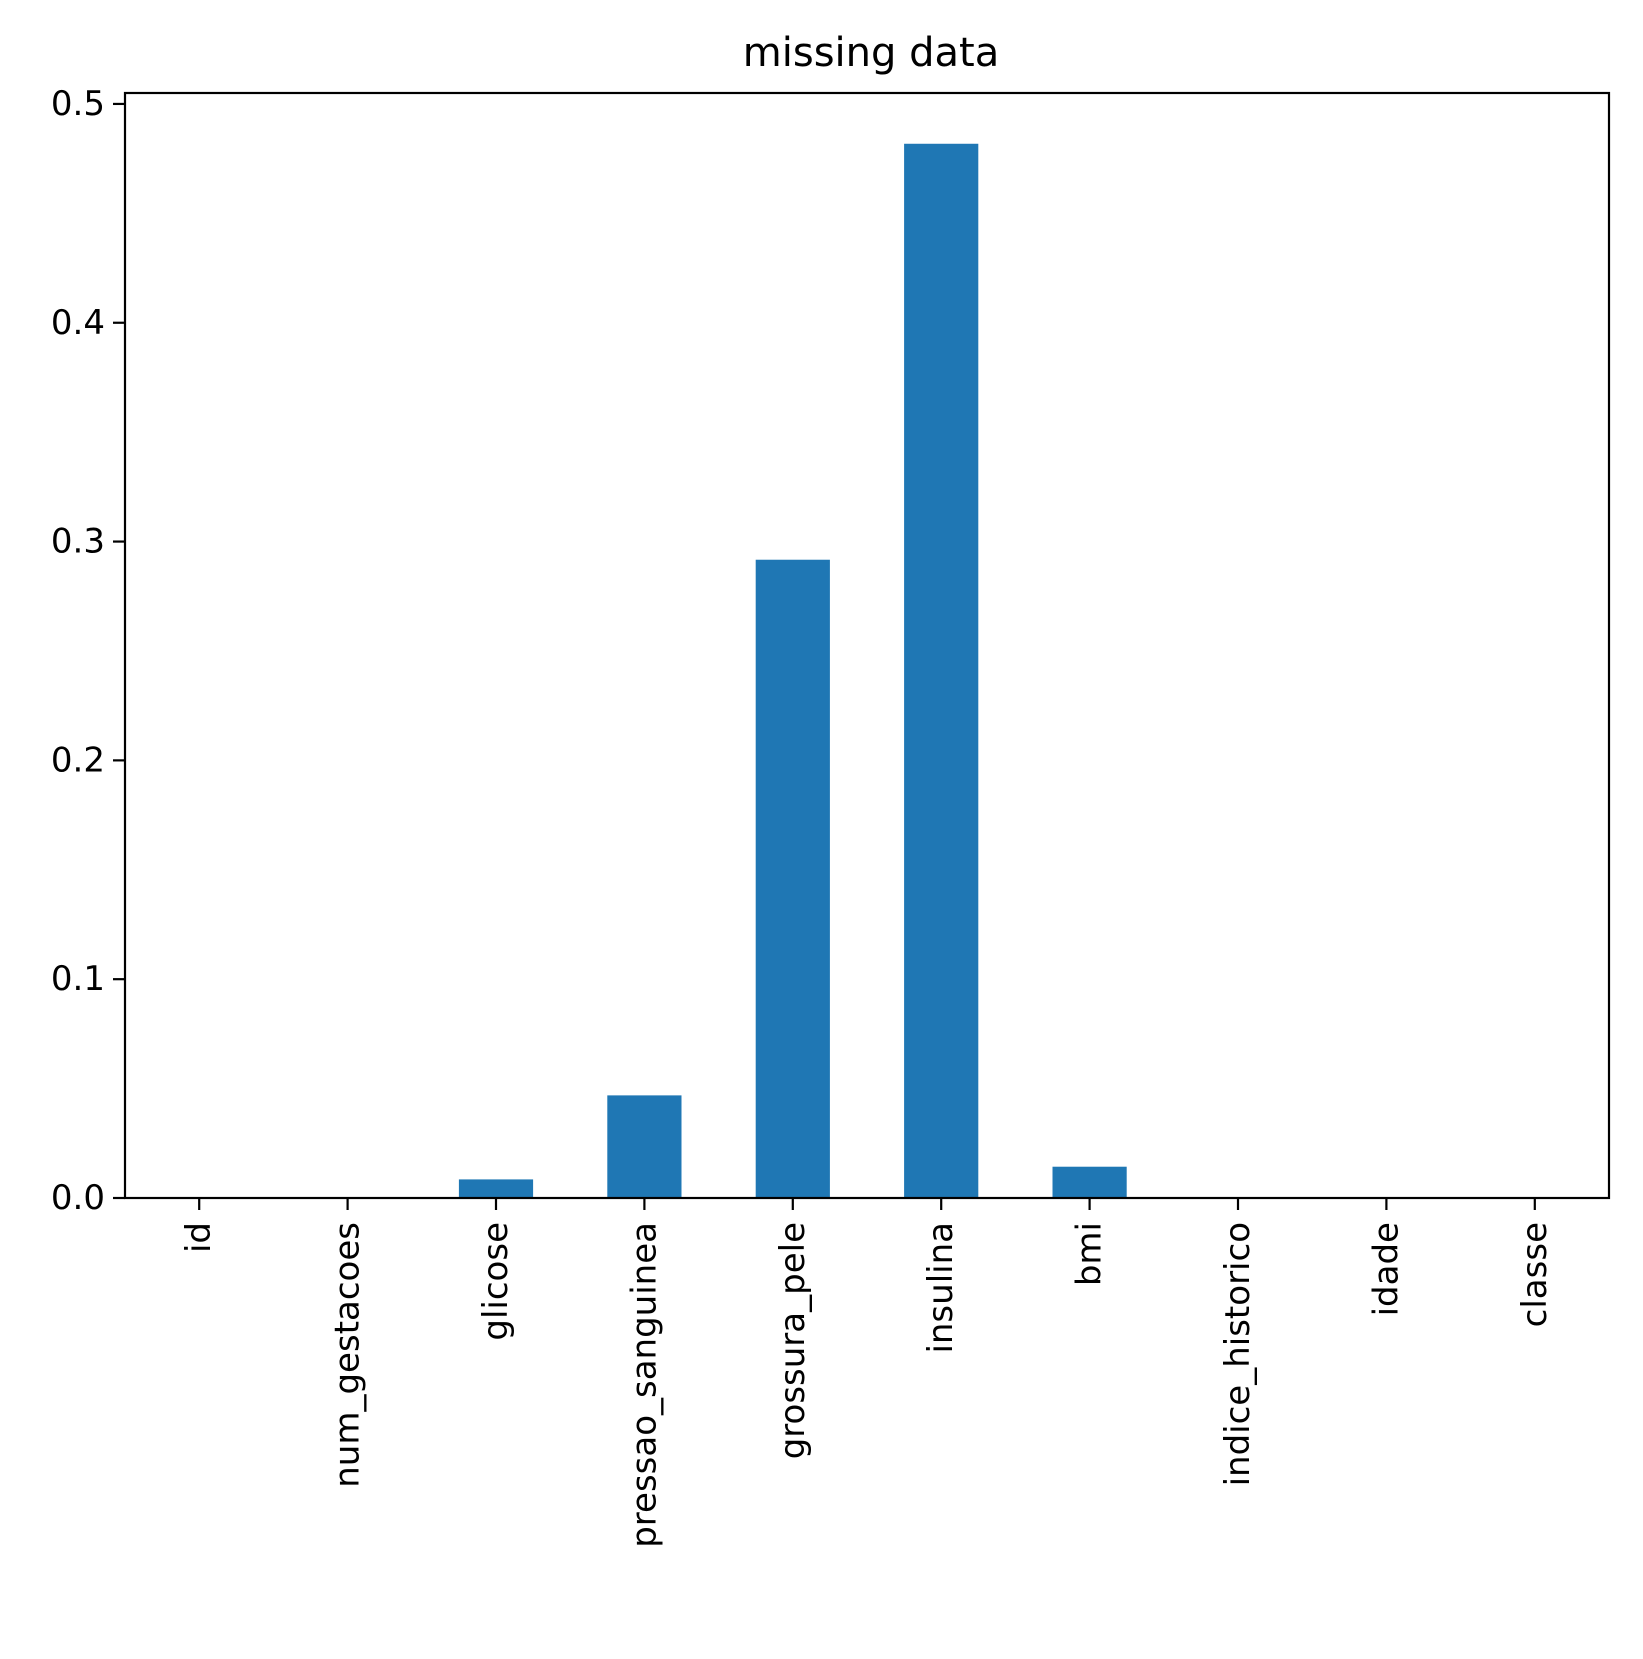 The image size is (1643, 1659). I want to click on y-tick-label: 0.3, so click(78, 542).